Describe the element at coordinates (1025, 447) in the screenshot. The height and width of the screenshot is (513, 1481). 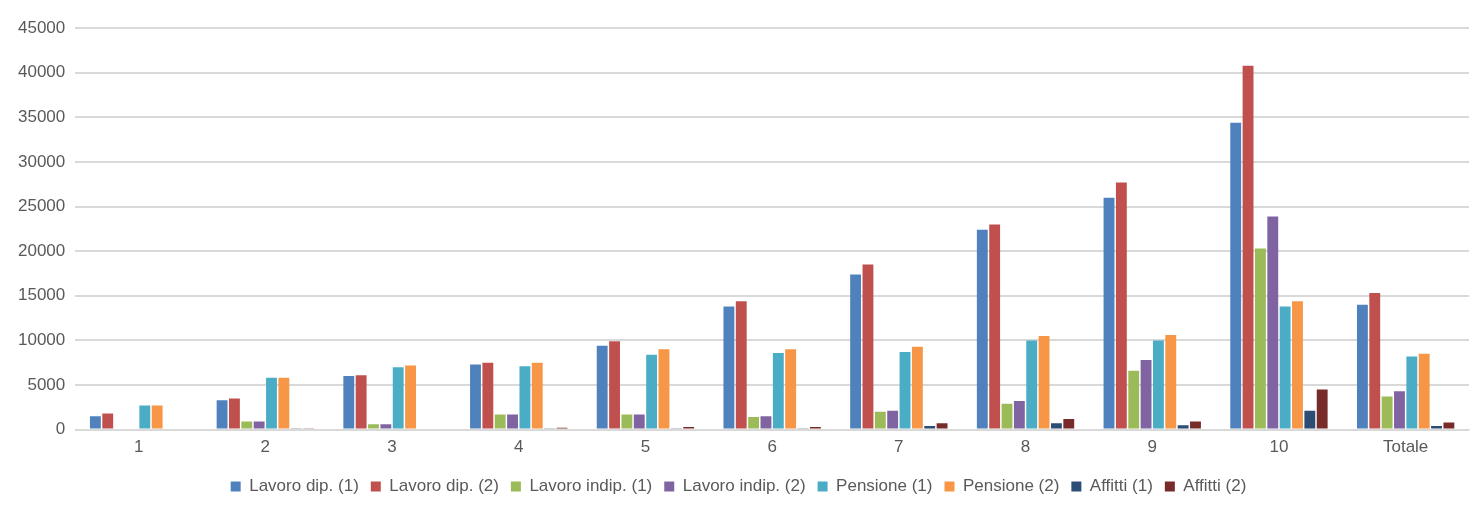
I see `x-tick-label: 8` at that location.